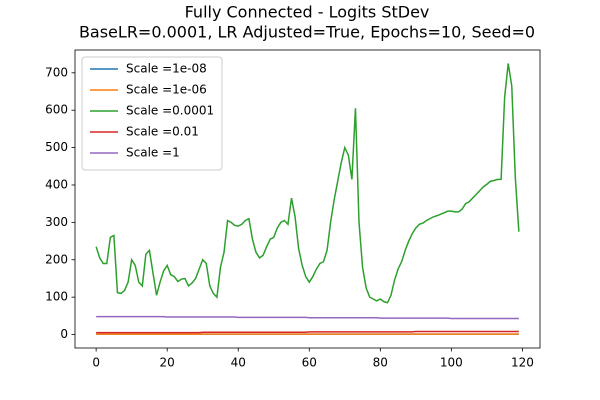 This screenshot has width=600, height=400. Describe the element at coordinates (56, 297) in the screenshot. I see `y-tick-label: 100` at that location.